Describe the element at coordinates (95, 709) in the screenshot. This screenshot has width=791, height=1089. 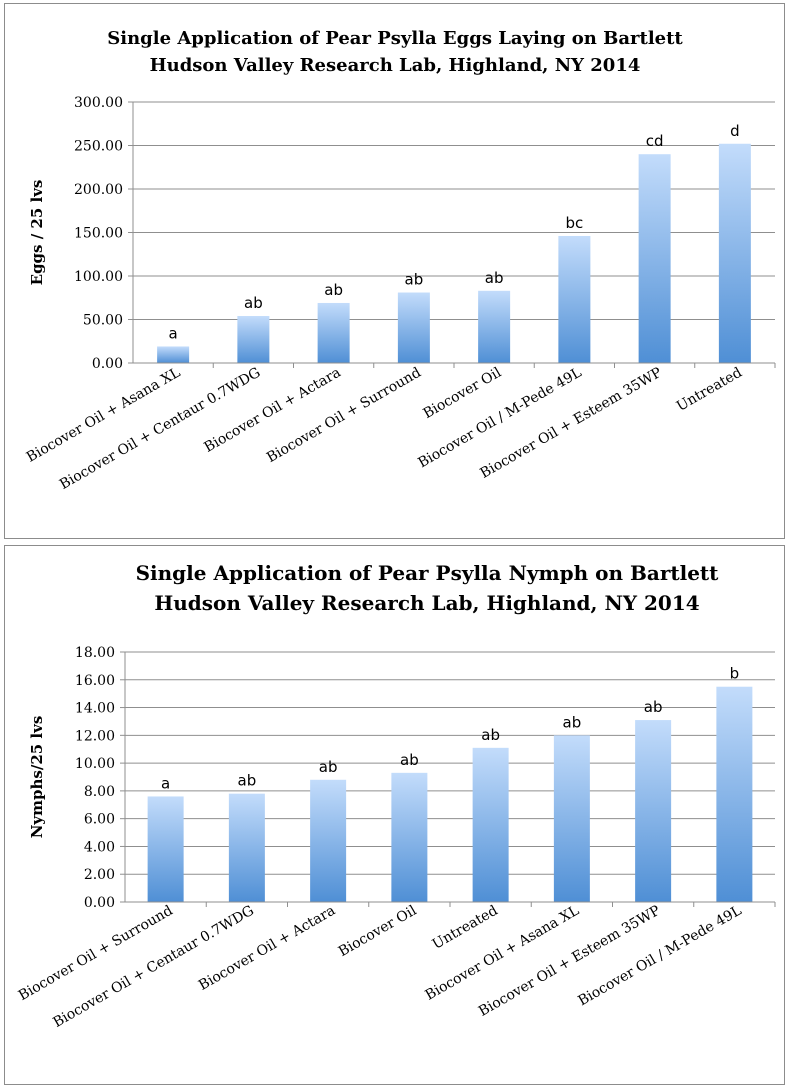
I see `nymph-y-tick-label: 14.00` at that location.